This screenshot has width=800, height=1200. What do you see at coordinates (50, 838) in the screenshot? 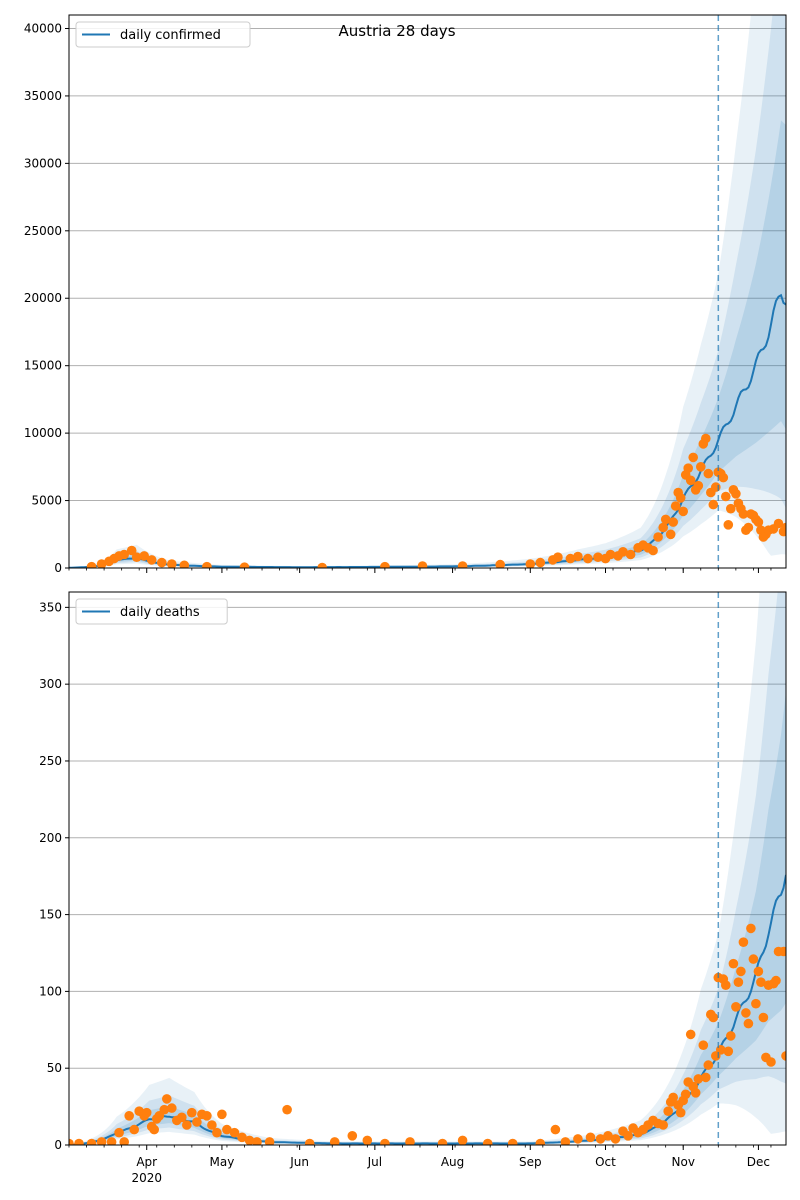
I see `y-tick-label: 200` at bounding box center [50, 838].